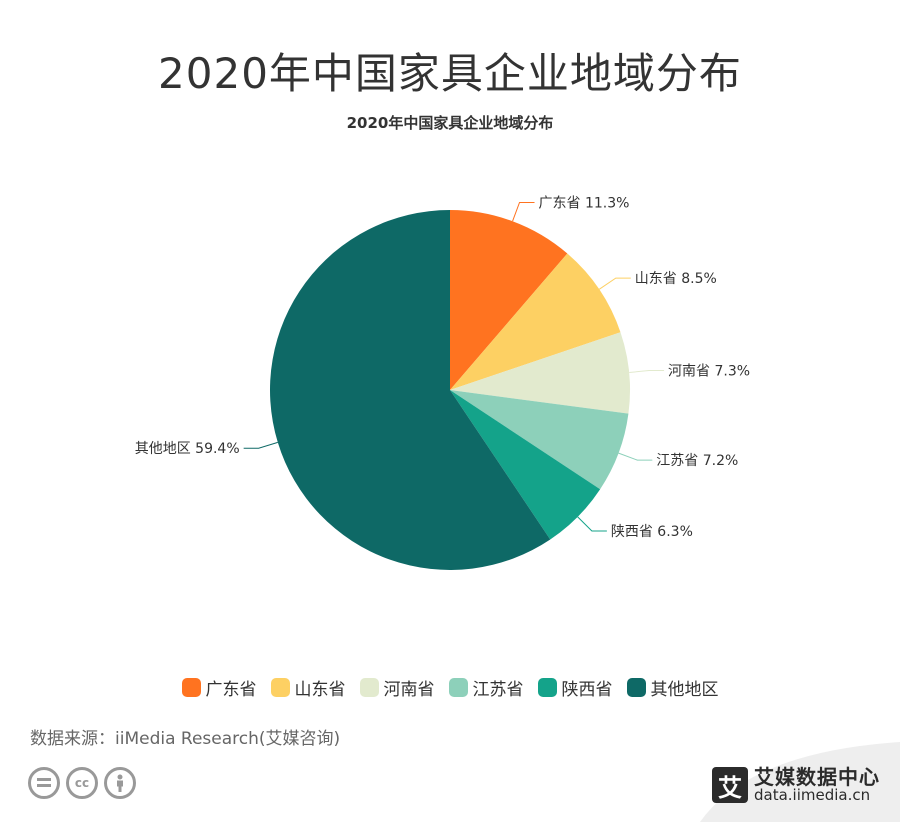 The height and width of the screenshot is (822, 900). Describe the element at coordinates (187, 449) in the screenshot. I see `data-label-5: 其他地区 59.4%` at that location.